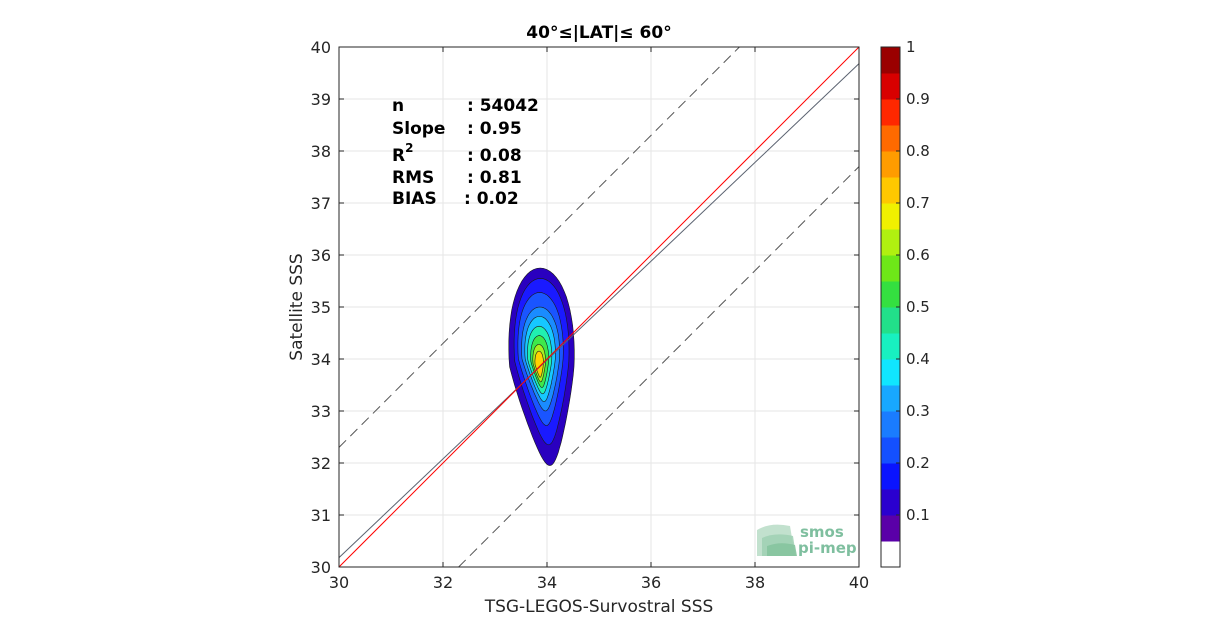 The height and width of the screenshot is (638, 1223). What do you see at coordinates (598, 33) in the screenshot?
I see `chart-title: 40°≤|LAT|≤ 60°` at bounding box center [598, 33].